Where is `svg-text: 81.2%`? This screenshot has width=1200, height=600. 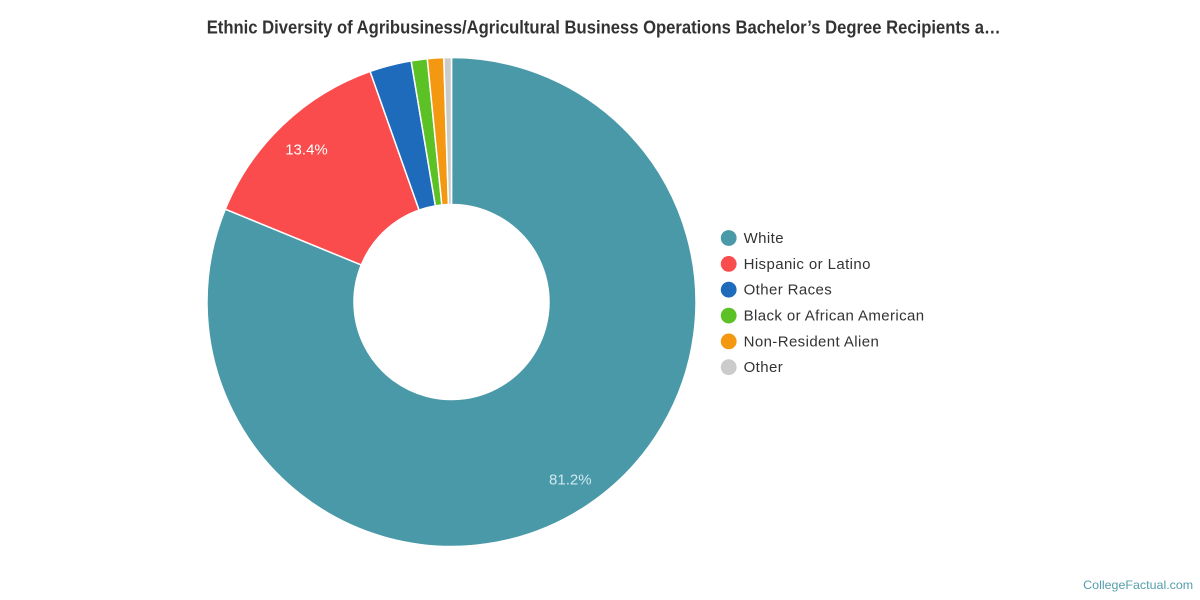 svg-text: 81.2% is located at coordinates (570, 480).